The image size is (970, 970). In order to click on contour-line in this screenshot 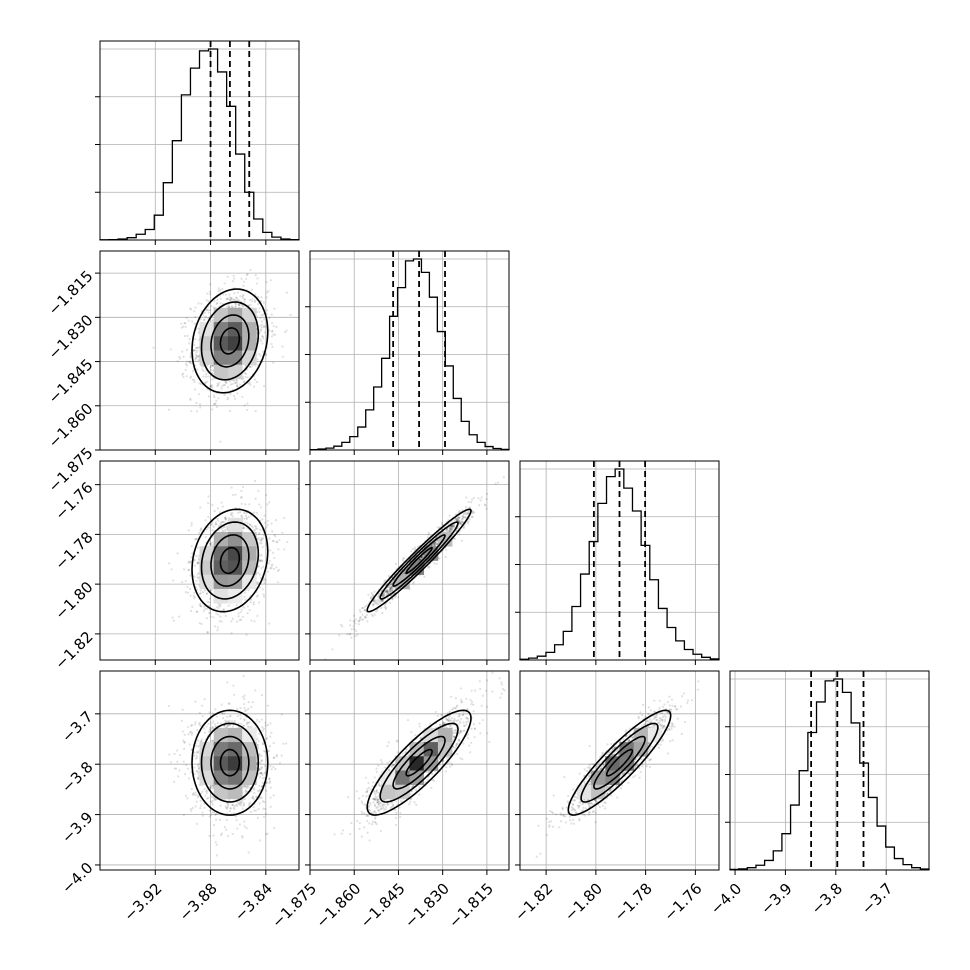, I will do `click(419, 560)`.